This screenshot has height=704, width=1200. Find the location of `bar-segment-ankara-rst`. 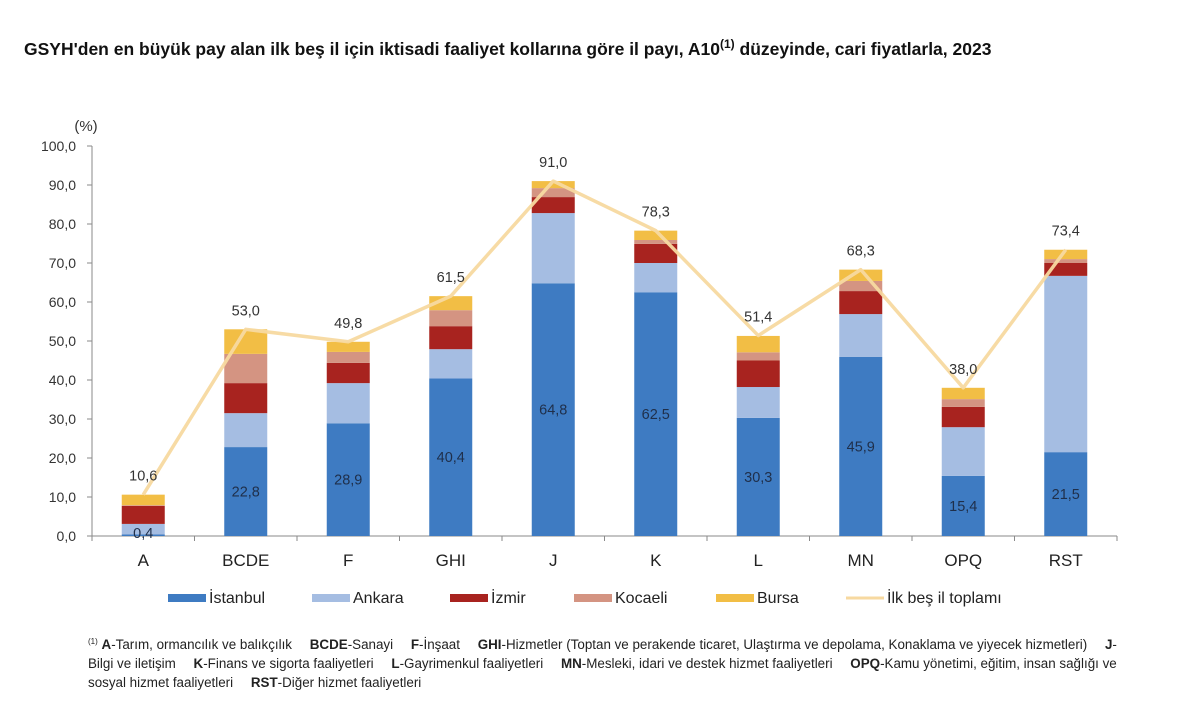

bar-segment-ankara-rst is located at coordinates (1066, 364).